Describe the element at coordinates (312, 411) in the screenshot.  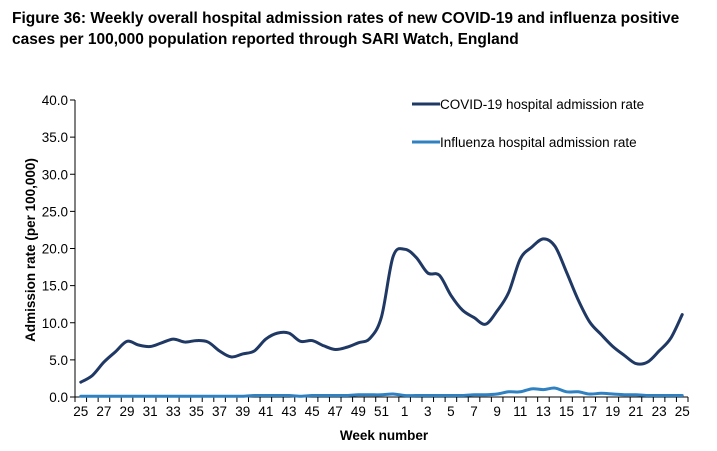
I see `x-tick-label: 45` at that location.